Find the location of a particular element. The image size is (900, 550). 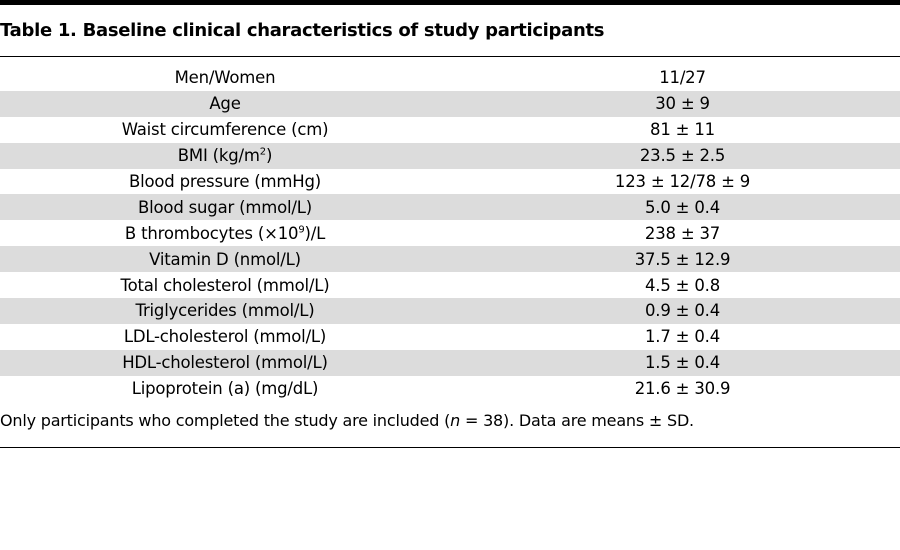

row-value: 4.5 ± 0.8 is located at coordinates (682, 285).